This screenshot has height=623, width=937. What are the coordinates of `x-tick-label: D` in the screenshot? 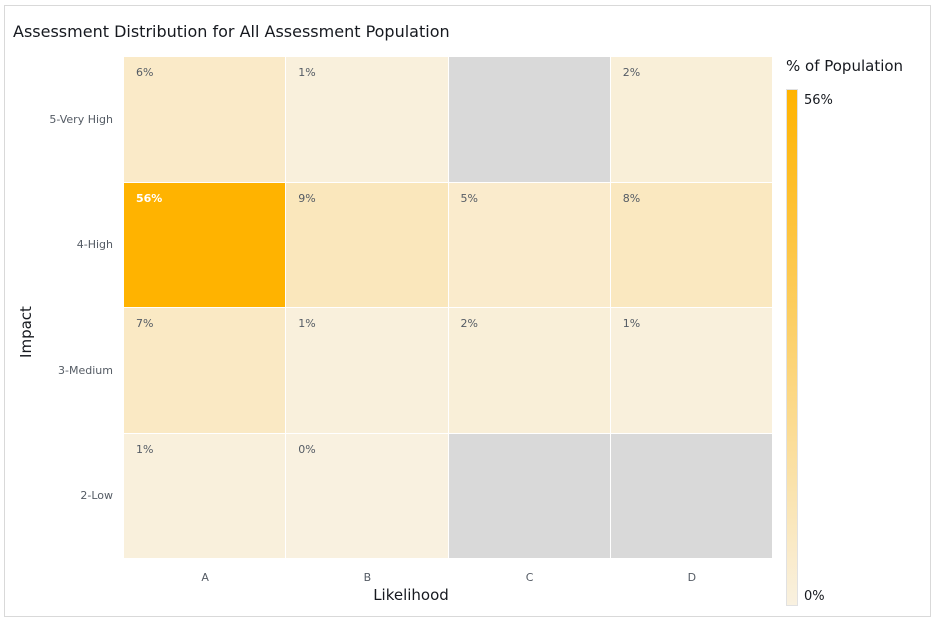 It's located at (692, 577).